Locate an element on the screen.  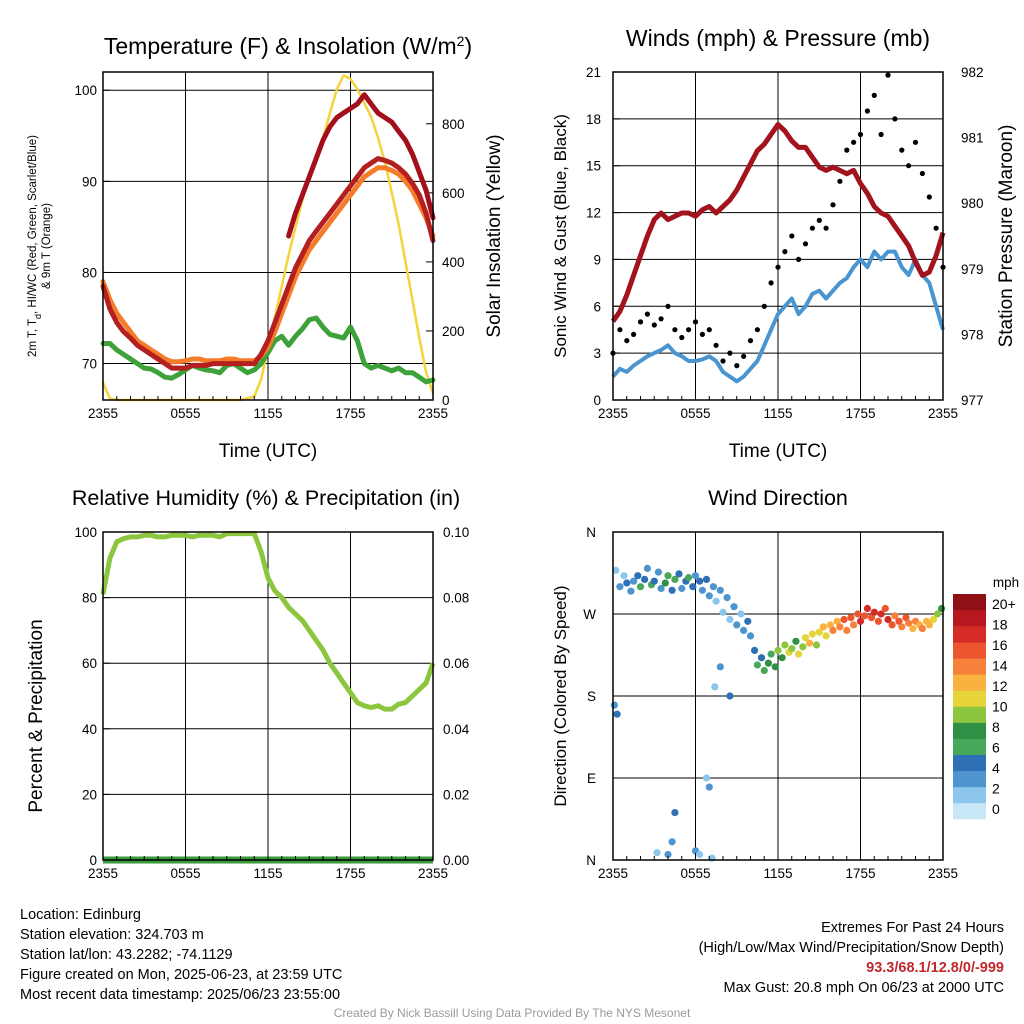
y-tick-label: 9 is located at coordinates (597, 259).